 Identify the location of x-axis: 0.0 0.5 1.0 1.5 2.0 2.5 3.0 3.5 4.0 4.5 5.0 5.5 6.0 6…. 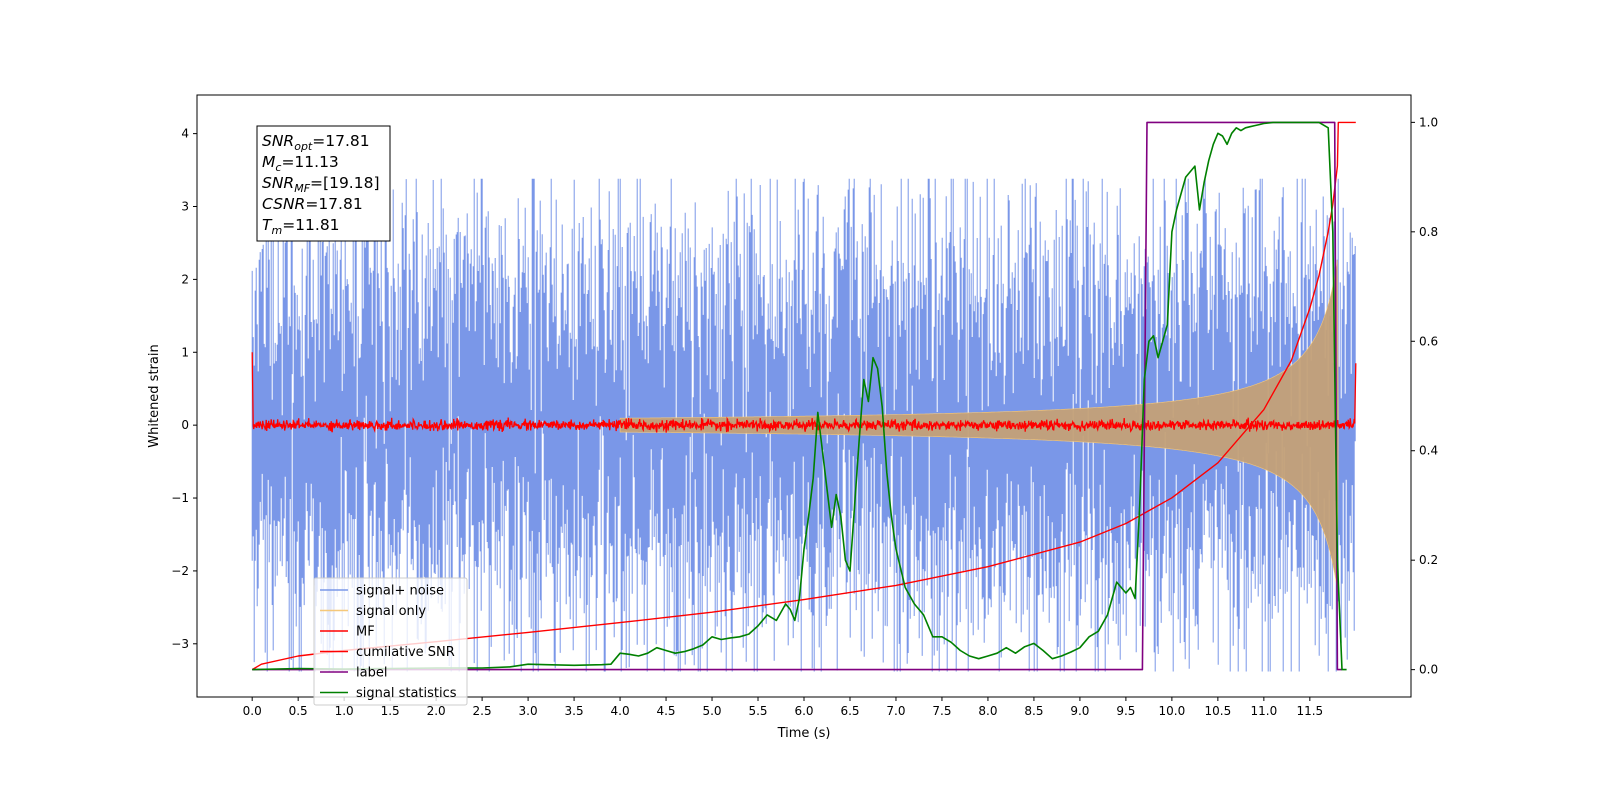
(783, 707).